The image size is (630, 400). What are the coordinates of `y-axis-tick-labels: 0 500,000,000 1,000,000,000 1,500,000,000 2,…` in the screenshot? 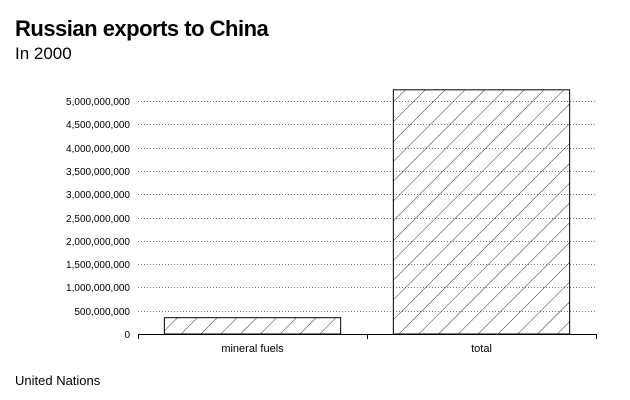 It's located at (98, 219).